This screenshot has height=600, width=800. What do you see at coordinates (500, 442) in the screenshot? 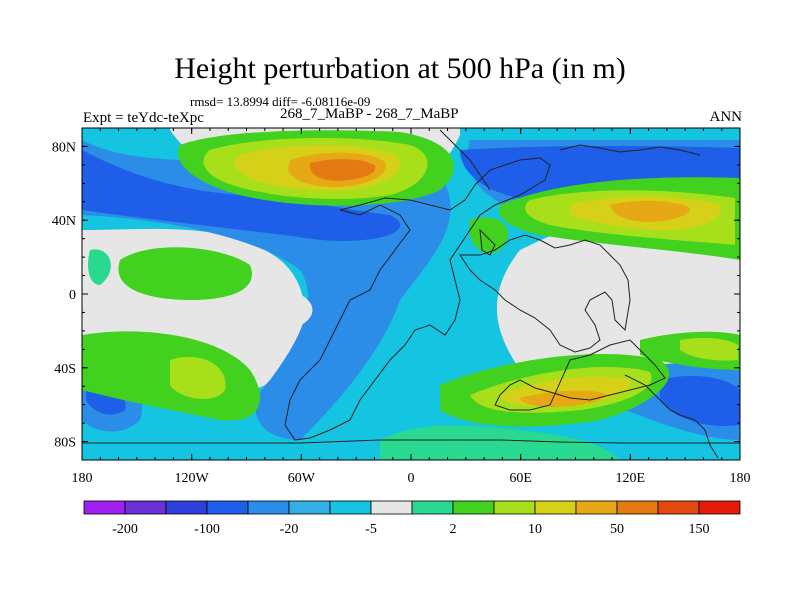
I see `teal-southern-rim` at bounding box center [500, 442].